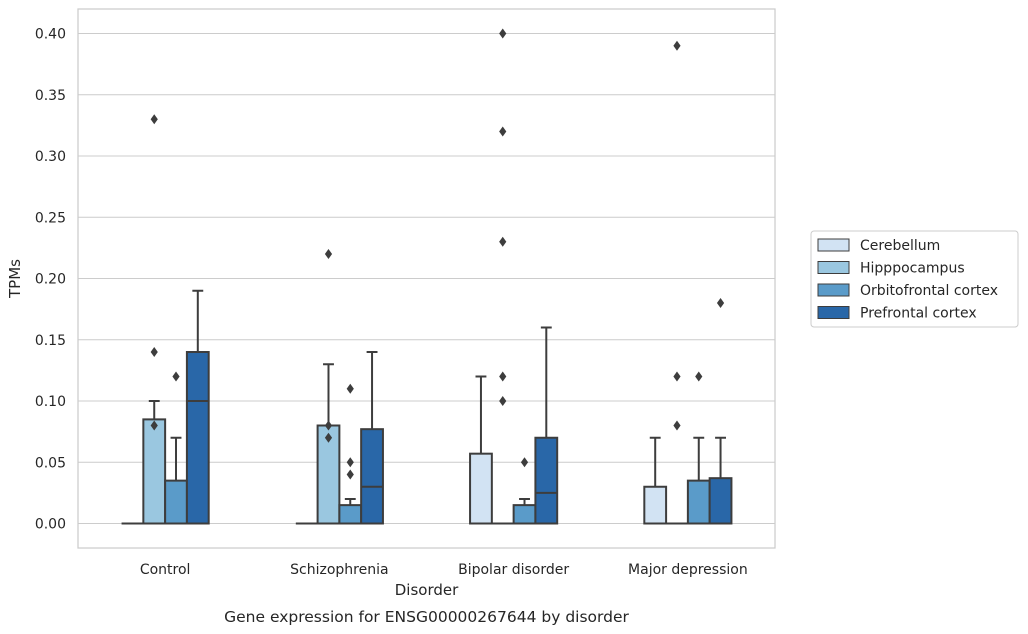 The image size is (1028, 634). What do you see at coordinates (929, 291) in the screenshot?
I see `legend-label: Orbitofrontal cortex` at bounding box center [929, 291].